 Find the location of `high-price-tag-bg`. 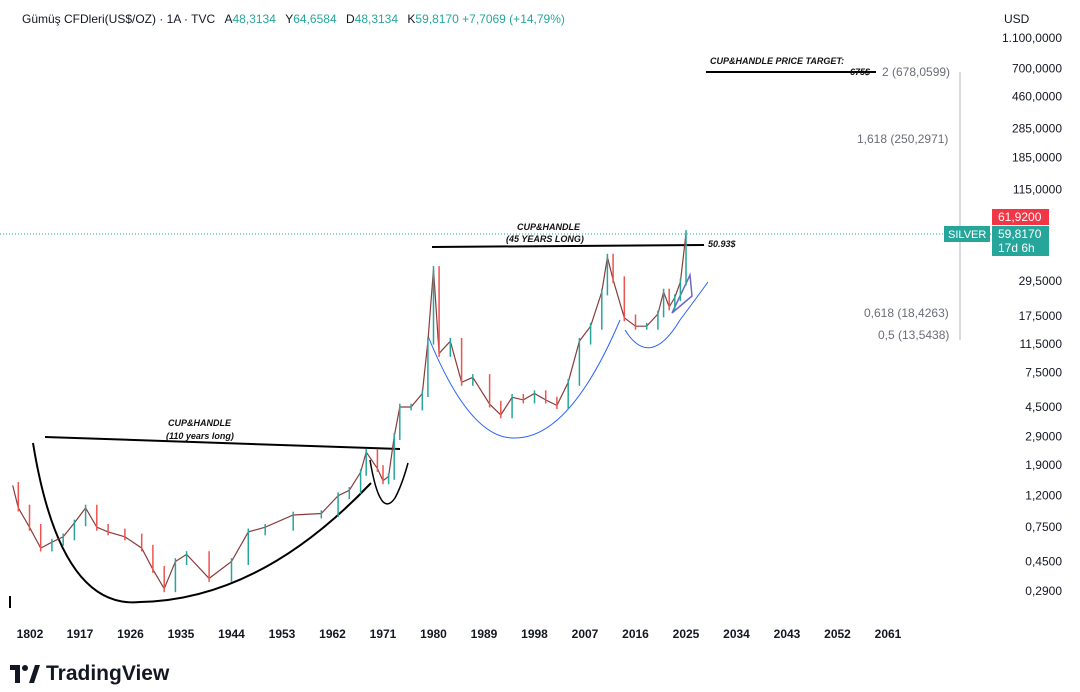

high-price-tag-bg is located at coordinates (1020, 217).